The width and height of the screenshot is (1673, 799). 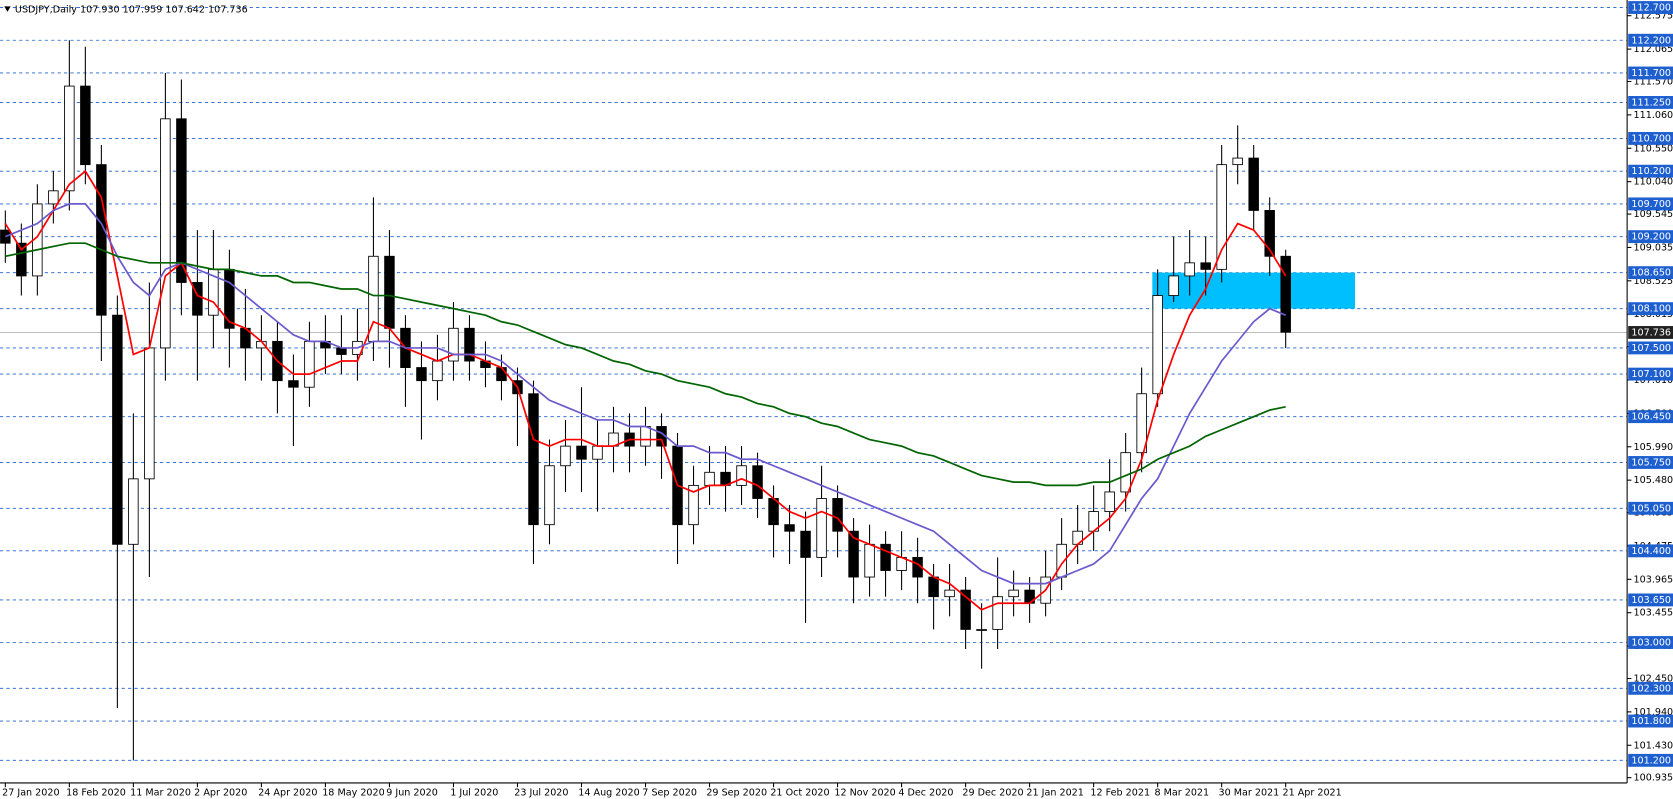 I want to click on level-label: 103.000, so click(x=1651, y=642).